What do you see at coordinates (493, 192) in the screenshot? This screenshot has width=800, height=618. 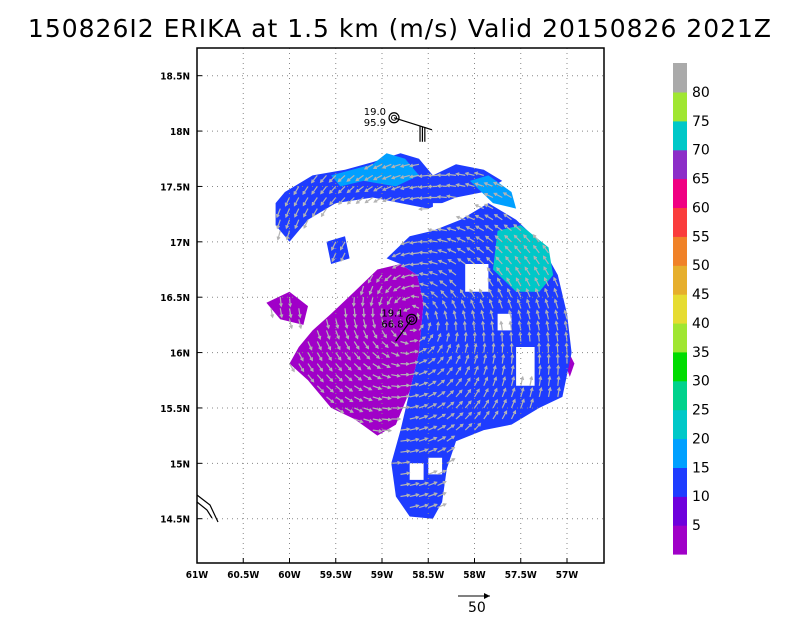 I see `region-light-blue-northeast` at bounding box center [493, 192].